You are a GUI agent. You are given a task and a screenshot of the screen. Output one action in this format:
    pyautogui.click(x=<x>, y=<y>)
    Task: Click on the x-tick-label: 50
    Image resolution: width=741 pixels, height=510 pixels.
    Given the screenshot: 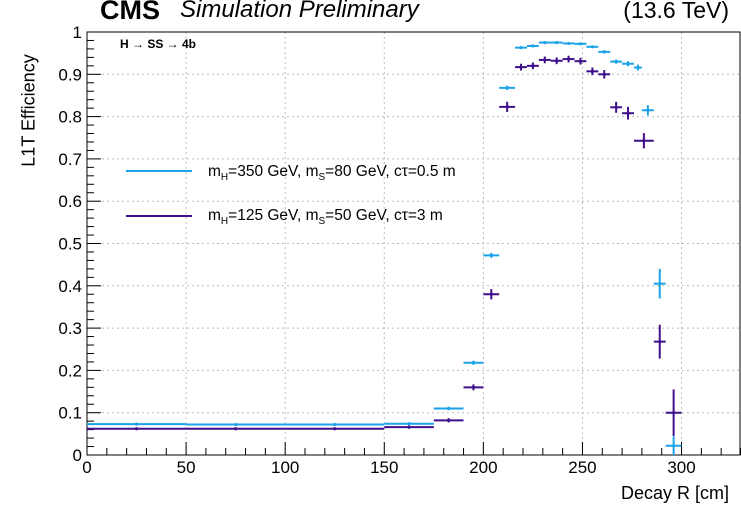 What is the action you would take?
    pyautogui.click(x=186, y=467)
    